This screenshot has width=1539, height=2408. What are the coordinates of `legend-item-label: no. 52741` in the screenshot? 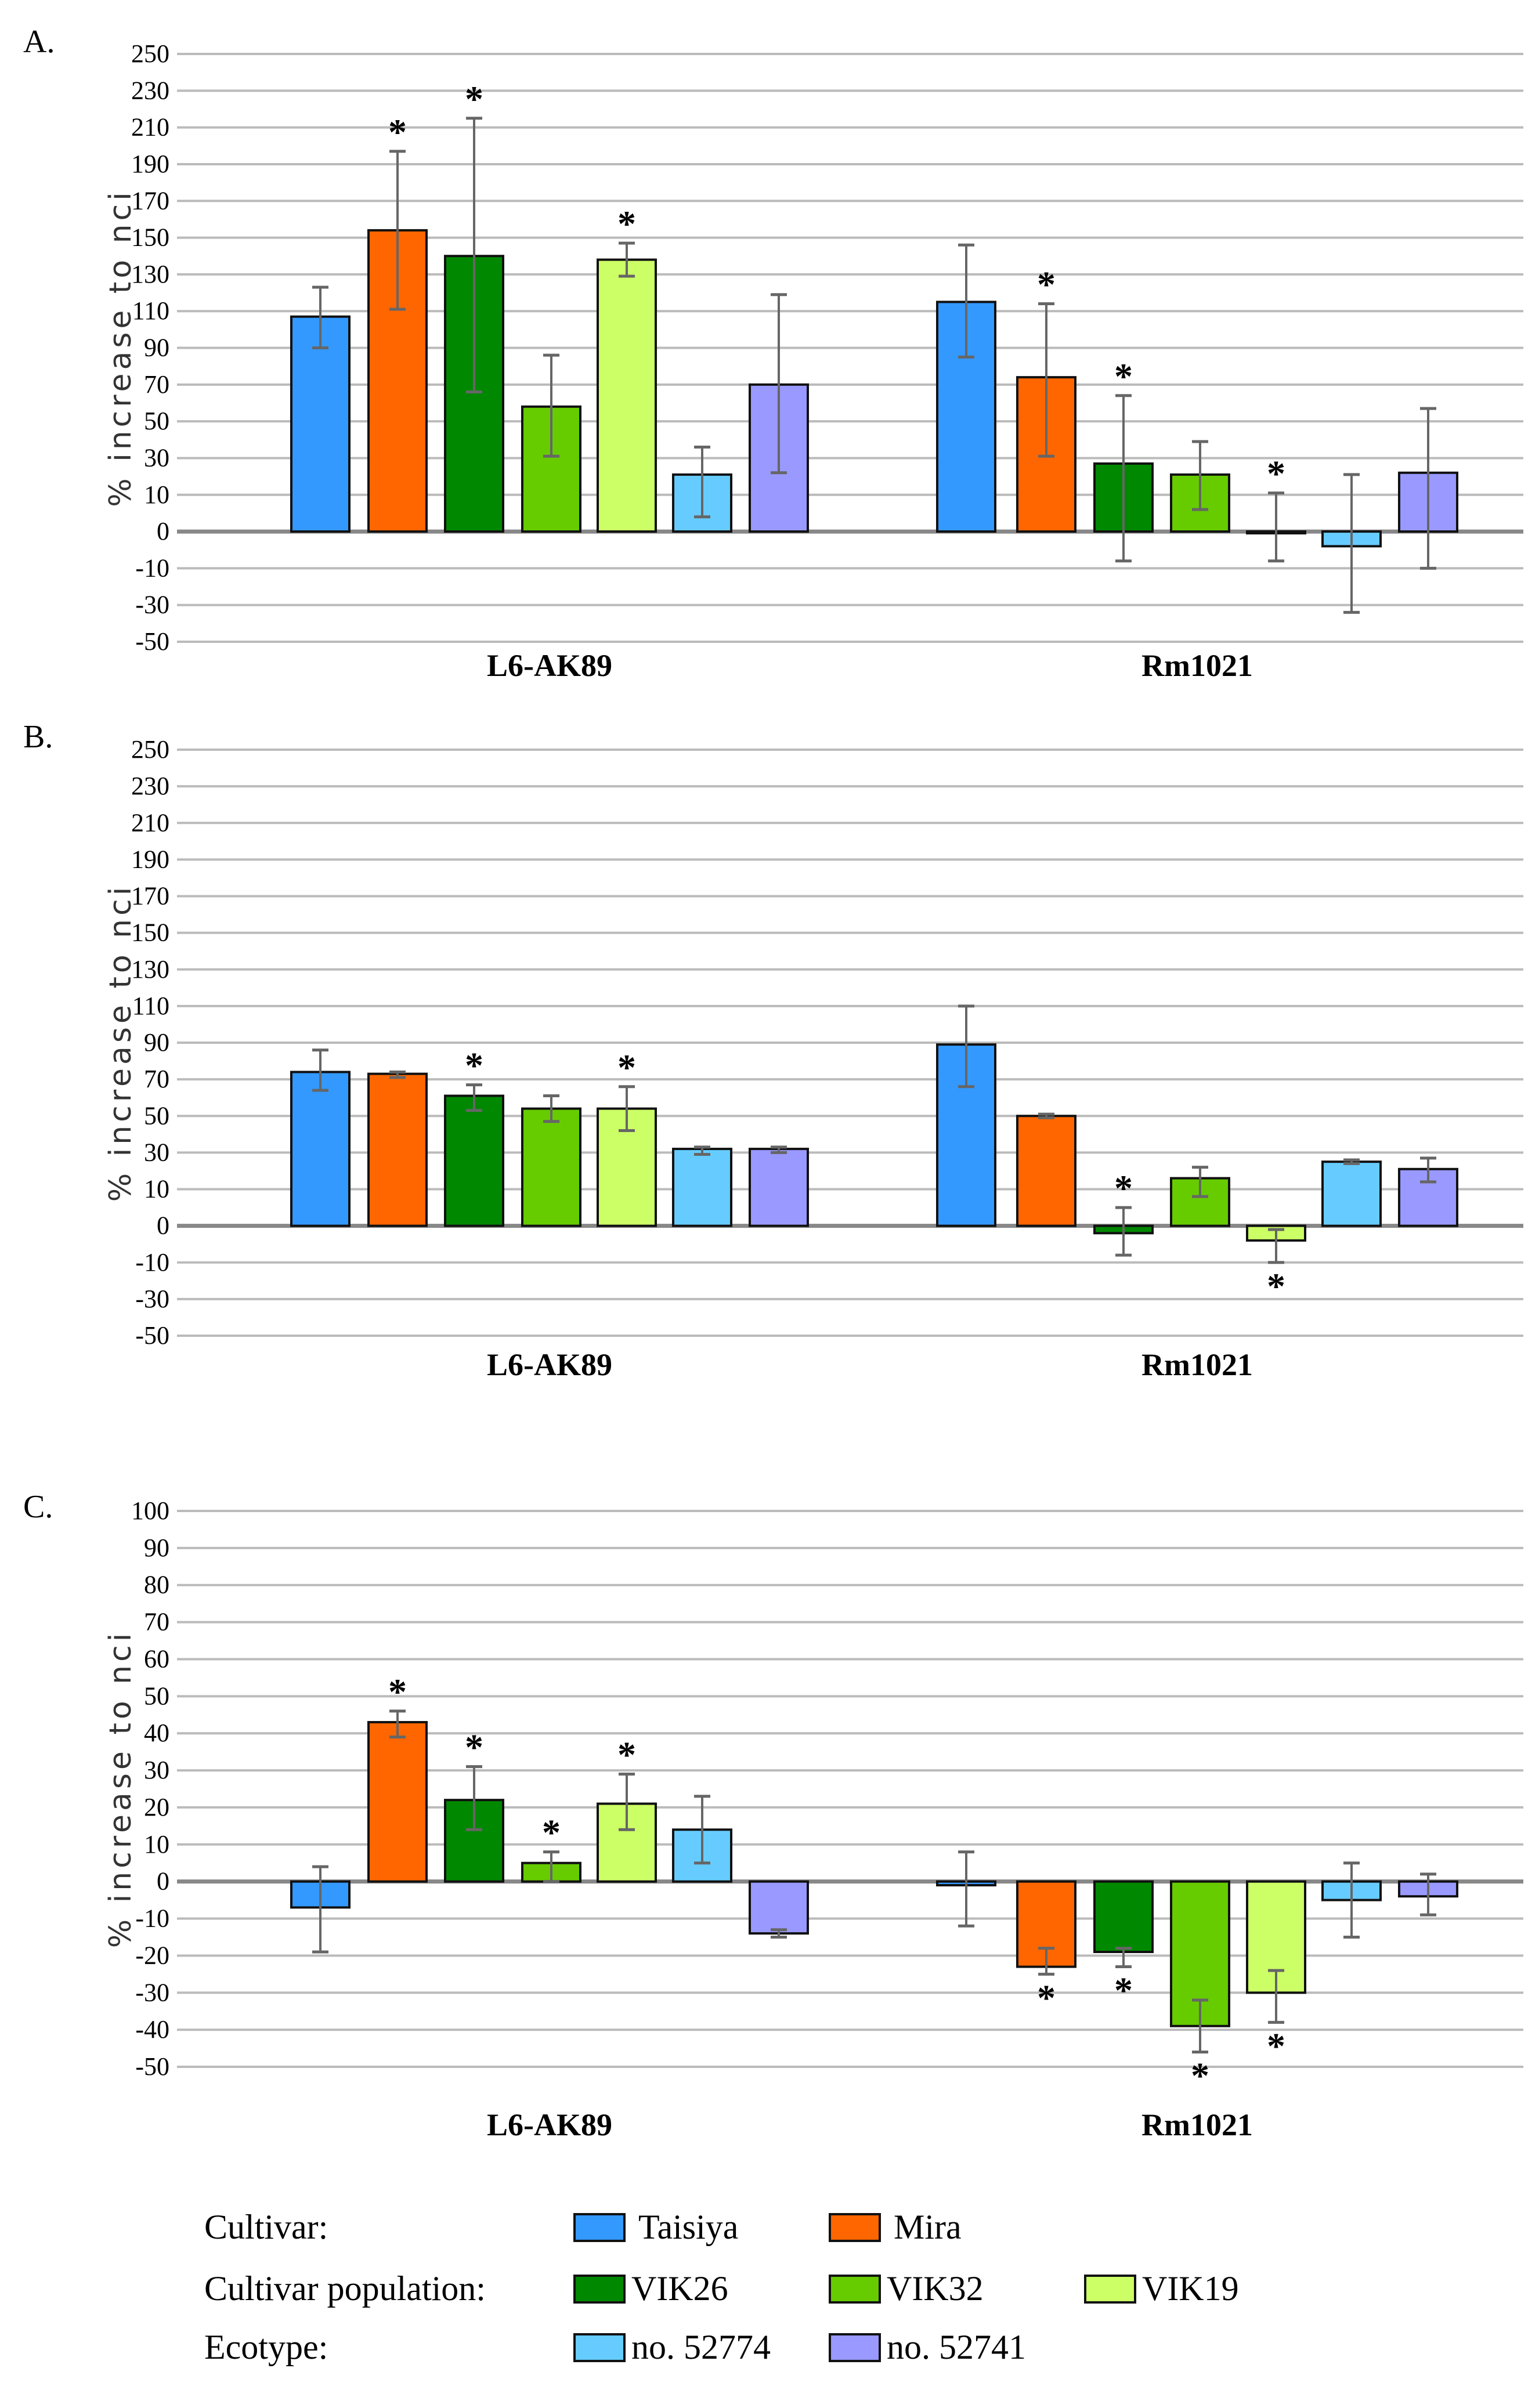 It's located at (956, 2347).